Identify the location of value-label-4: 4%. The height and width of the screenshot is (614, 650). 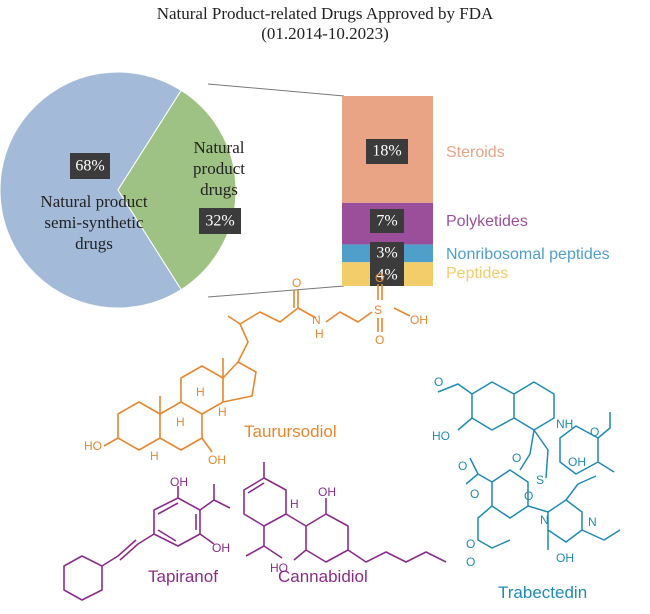
(386, 275).